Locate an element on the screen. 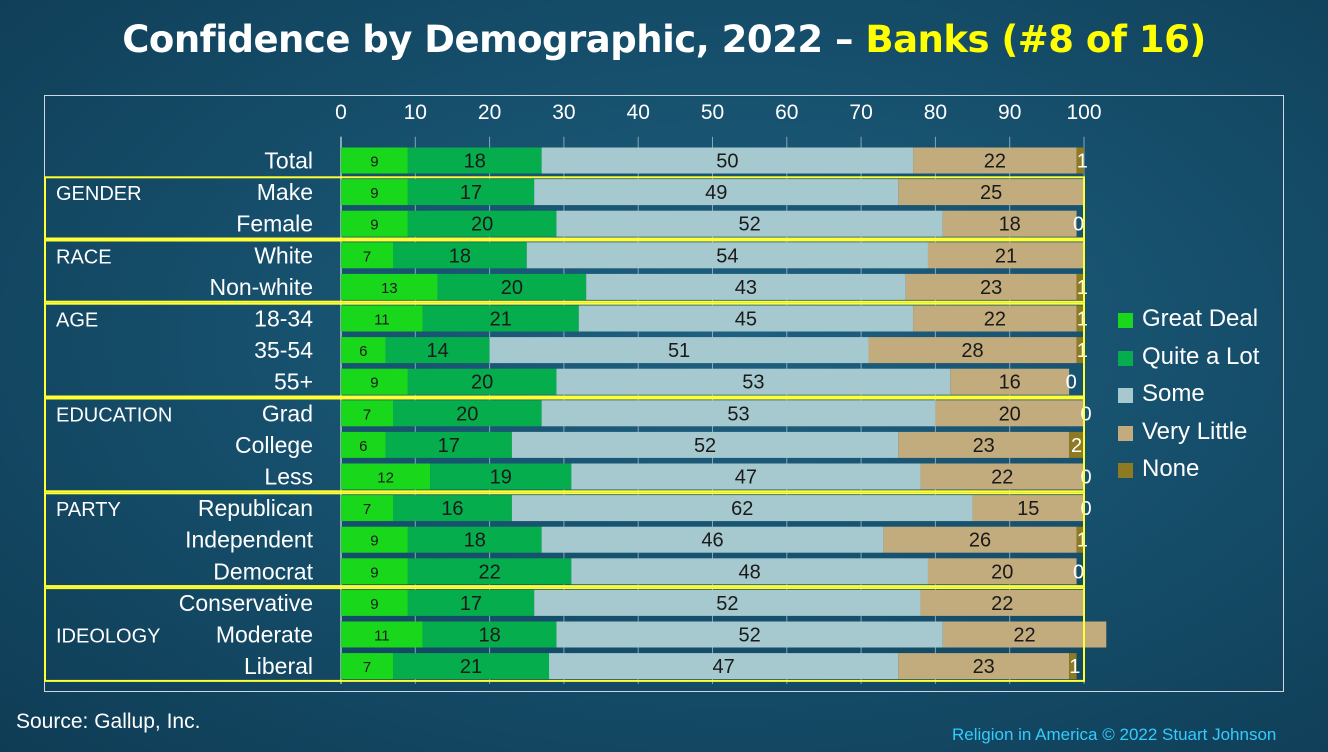 The width and height of the screenshot is (1328, 752). category-label: 35-54 is located at coordinates (283, 350).